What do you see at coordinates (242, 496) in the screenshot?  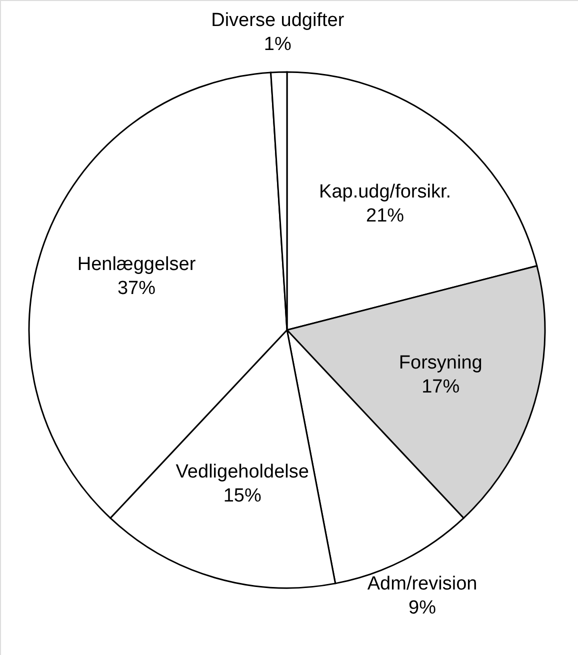 I see `data-label: 15%` at bounding box center [242, 496].